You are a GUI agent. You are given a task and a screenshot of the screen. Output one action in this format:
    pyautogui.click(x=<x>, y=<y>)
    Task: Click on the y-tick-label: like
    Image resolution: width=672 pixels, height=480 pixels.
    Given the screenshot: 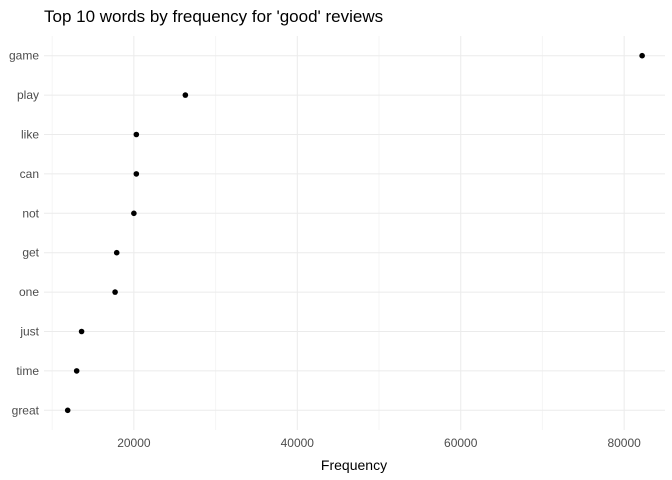 What is the action you would take?
    pyautogui.click(x=30, y=135)
    